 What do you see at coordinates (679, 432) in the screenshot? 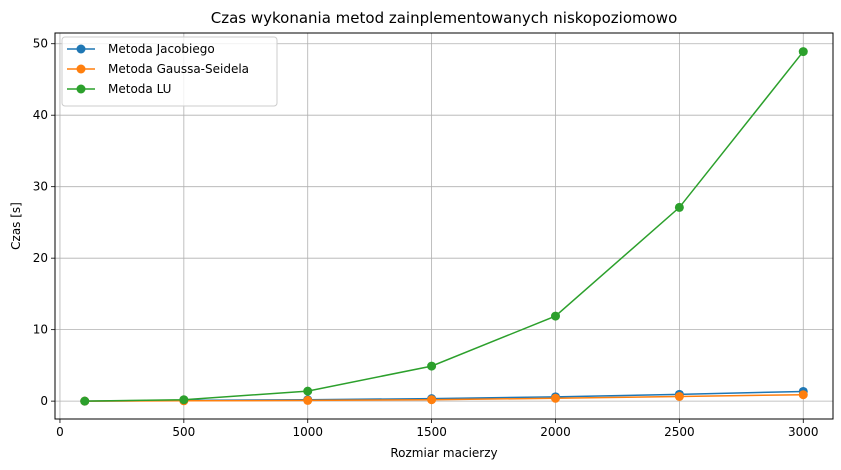
I see `x-tick-label: 2500` at bounding box center [679, 432].